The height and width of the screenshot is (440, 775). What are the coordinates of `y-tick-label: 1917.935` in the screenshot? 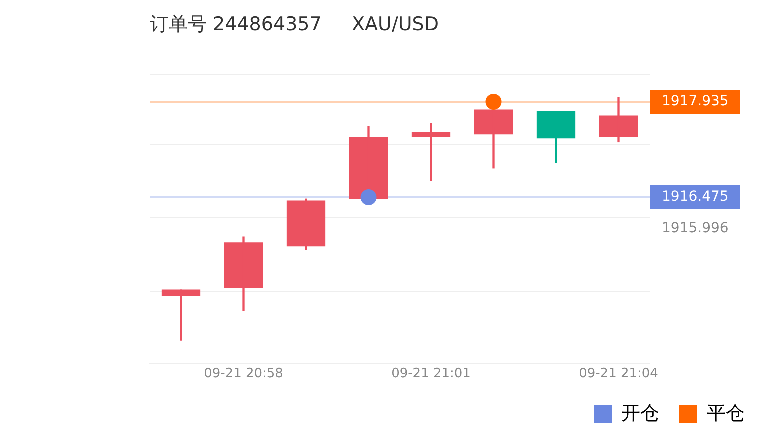 It's located at (695, 102).